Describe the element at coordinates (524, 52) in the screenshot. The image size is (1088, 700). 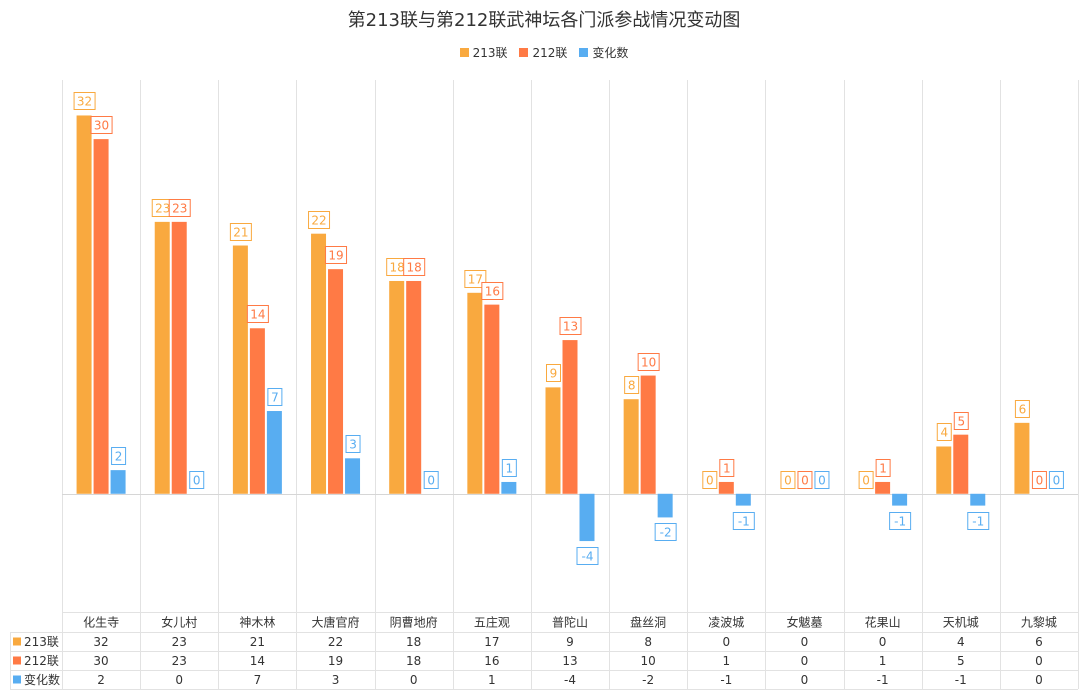
I see `legend-swatch` at that location.